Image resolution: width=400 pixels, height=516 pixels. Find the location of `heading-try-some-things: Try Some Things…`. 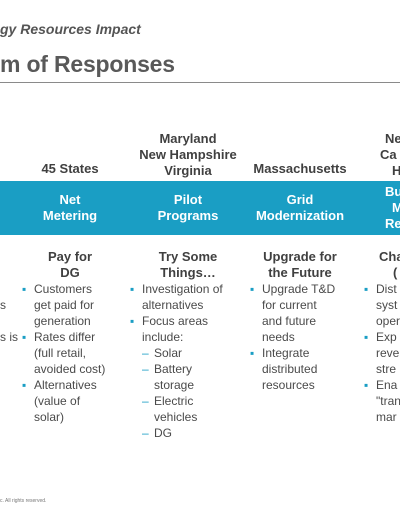

heading-try-some-things: Try Some Things… is located at coordinates (188, 264).